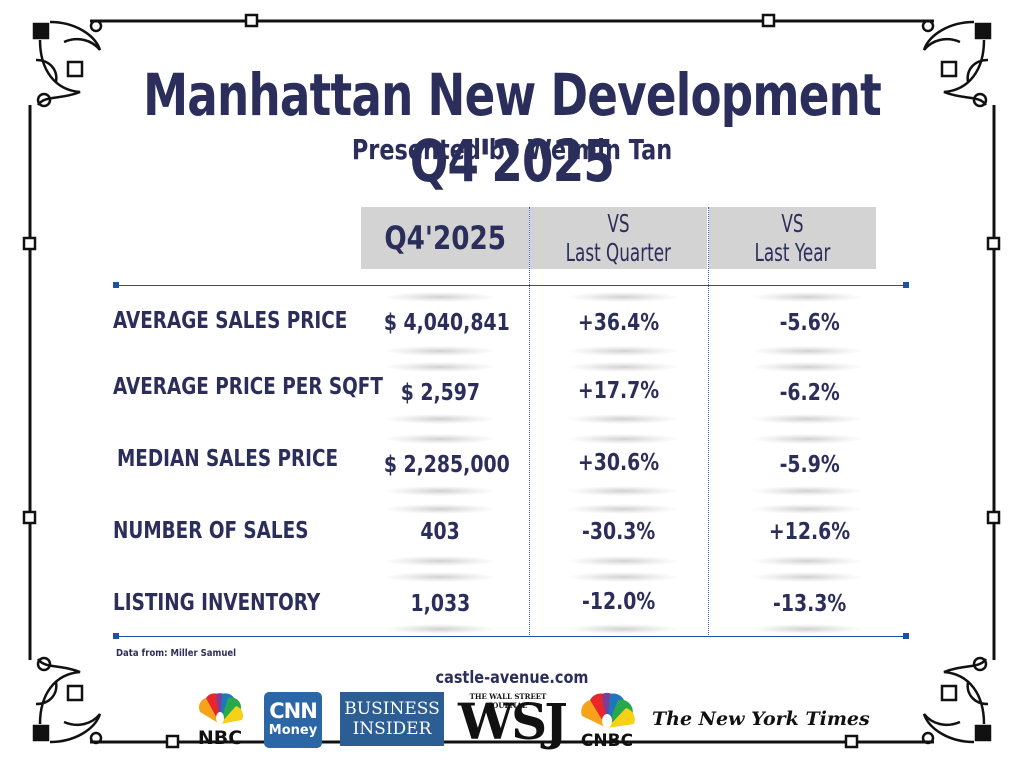 This screenshot has height=768, width=1024. What do you see at coordinates (607, 741) in the screenshot?
I see `cnbc-logo-text: CNBC` at bounding box center [607, 741].